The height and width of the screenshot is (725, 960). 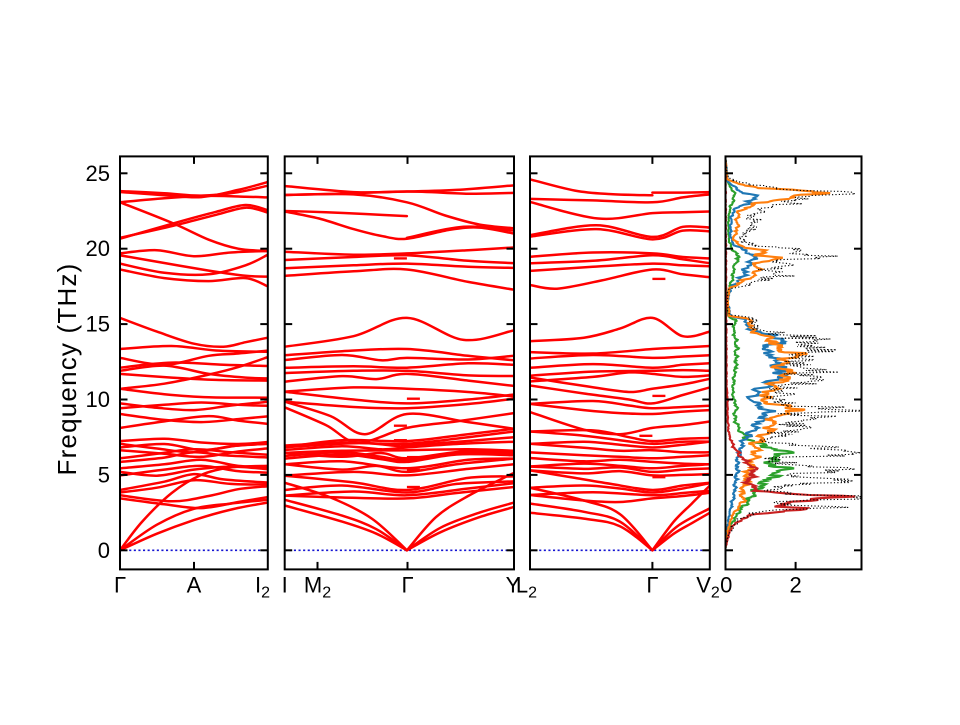 I want to click on svg-text: 2, so click(x=795, y=585).